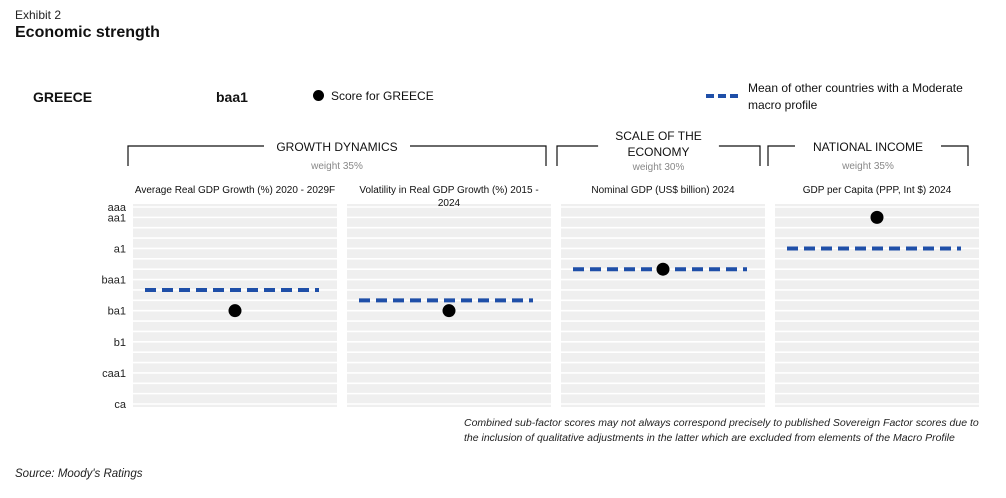 The image size is (1006, 498). Describe the element at coordinates (663, 190) in the screenshot. I see `panel-title: Nominal GDP (US$ billion) 2024` at that location.